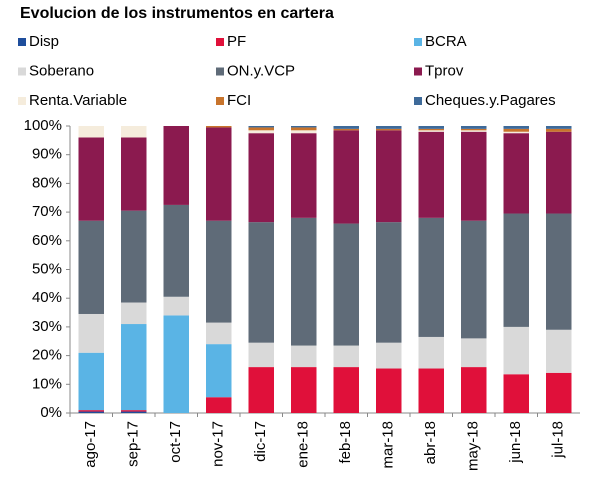 This screenshot has height=493, width=589. Describe the element at coordinates (61, 70) in the screenshot. I see `legend-label: Soberano` at that location.